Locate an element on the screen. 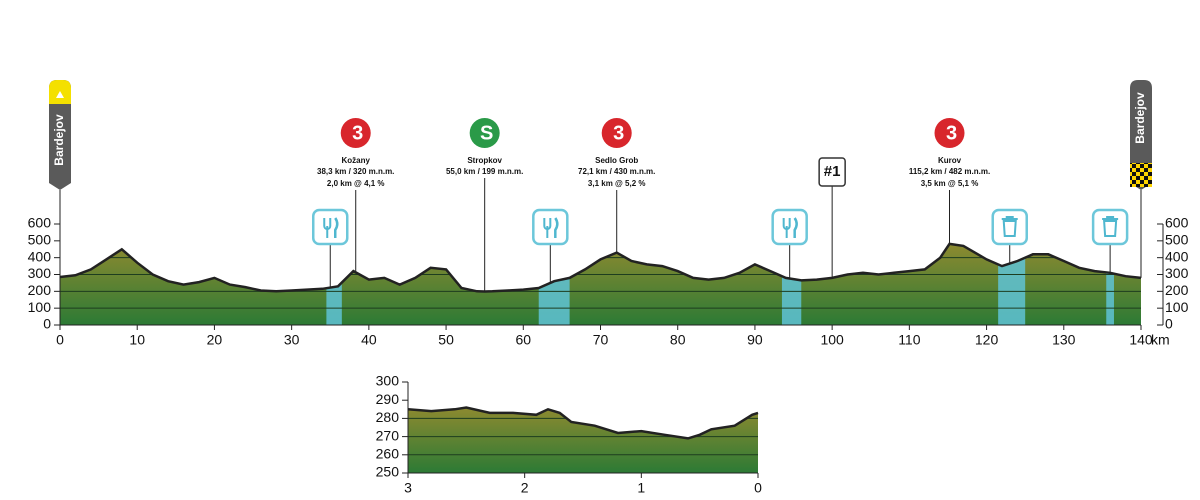 This screenshot has height=500, width=1200. climb-name: Kurov is located at coordinates (950, 160).